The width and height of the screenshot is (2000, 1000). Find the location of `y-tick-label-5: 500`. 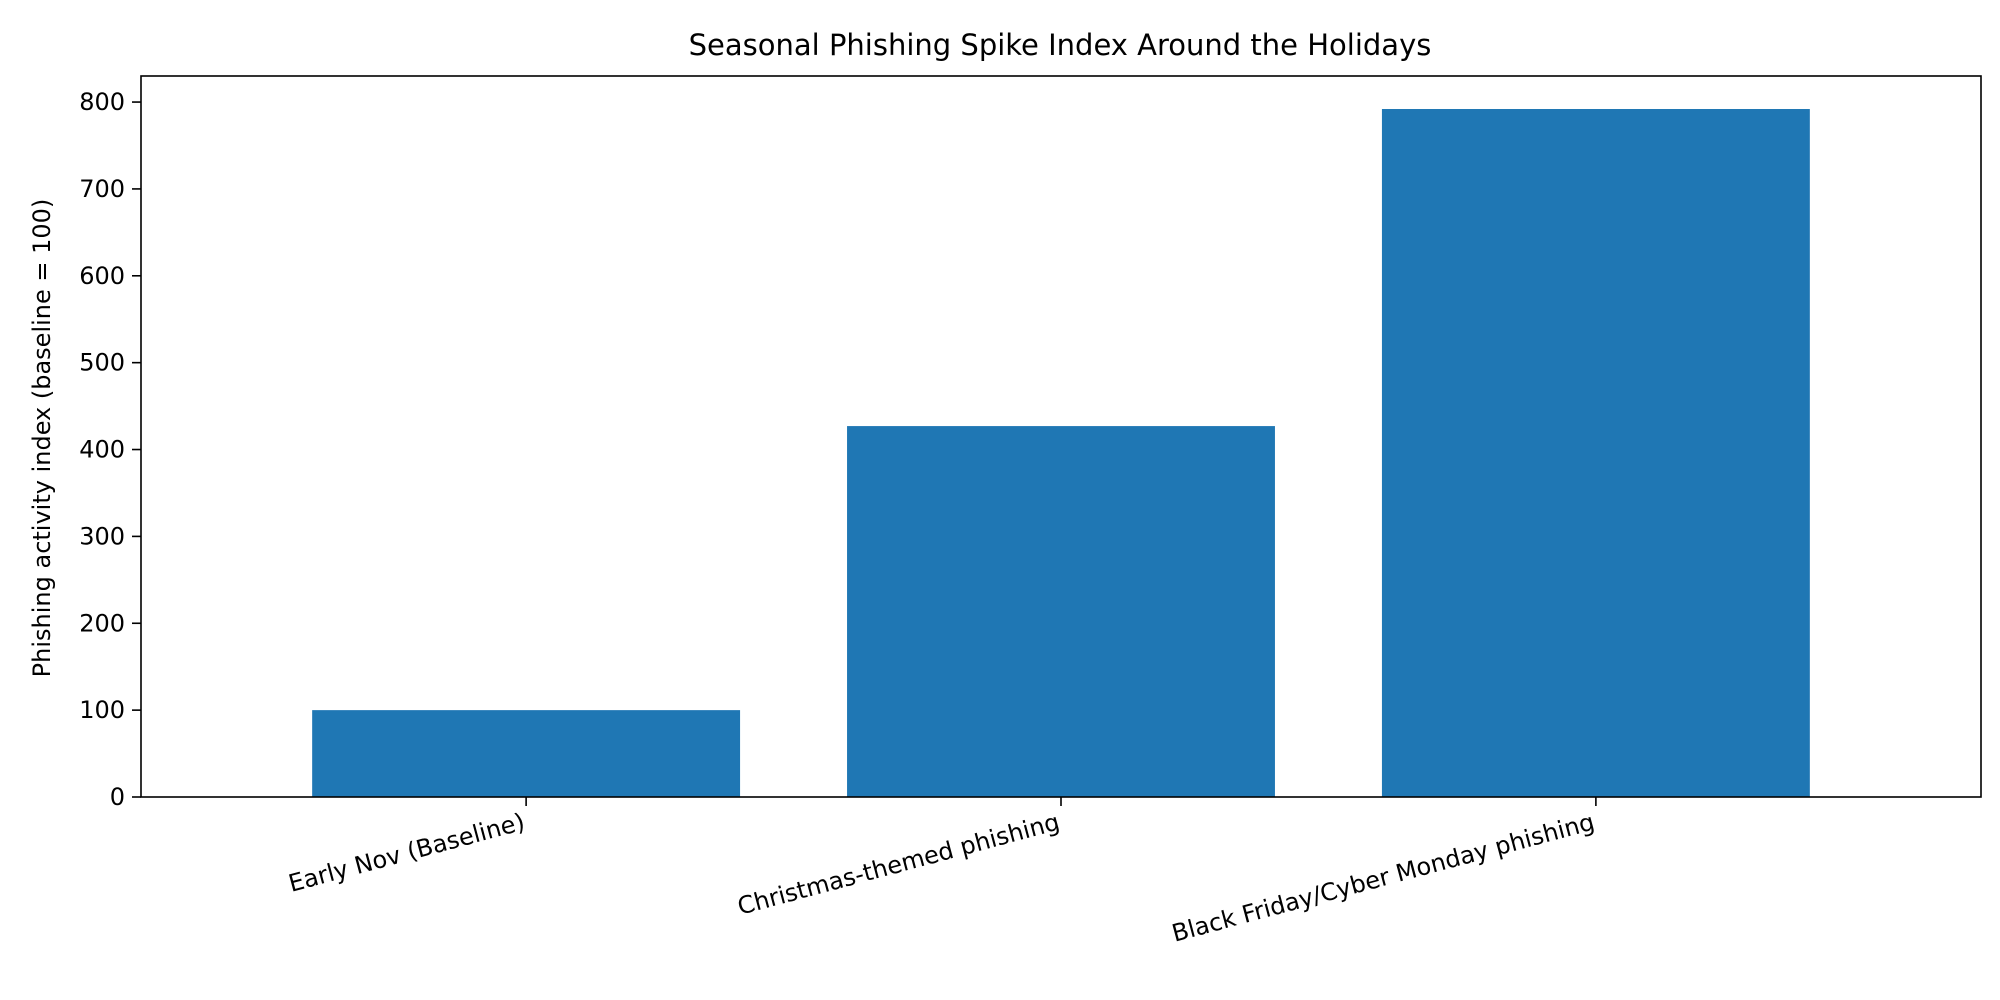

y-tick-label-5: 500 is located at coordinates (102, 363).